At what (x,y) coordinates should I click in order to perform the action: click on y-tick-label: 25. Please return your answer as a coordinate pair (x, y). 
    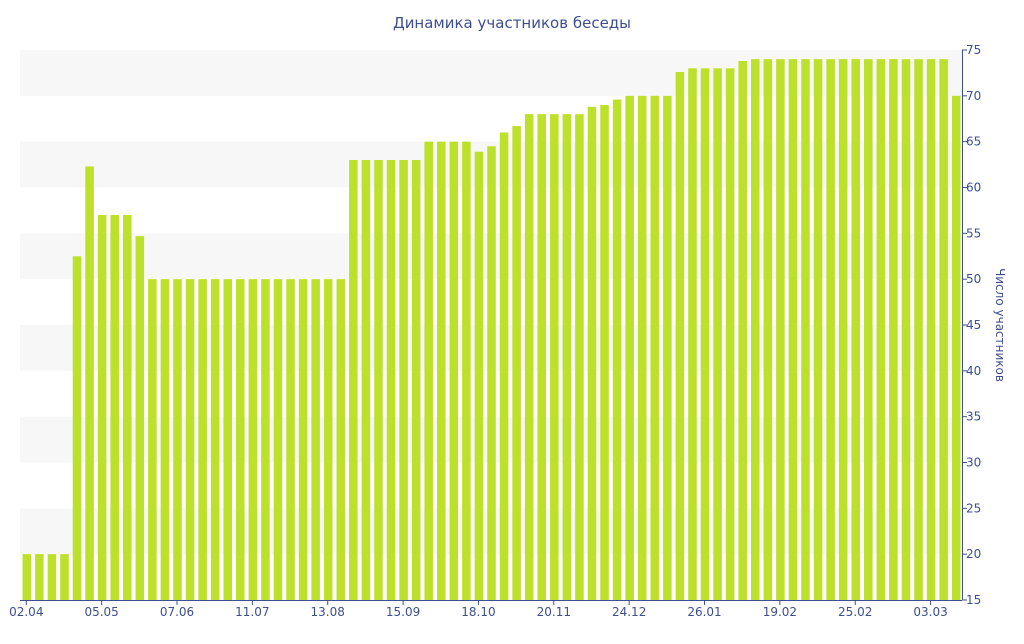
    Looking at the image, I should click on (973, 508).